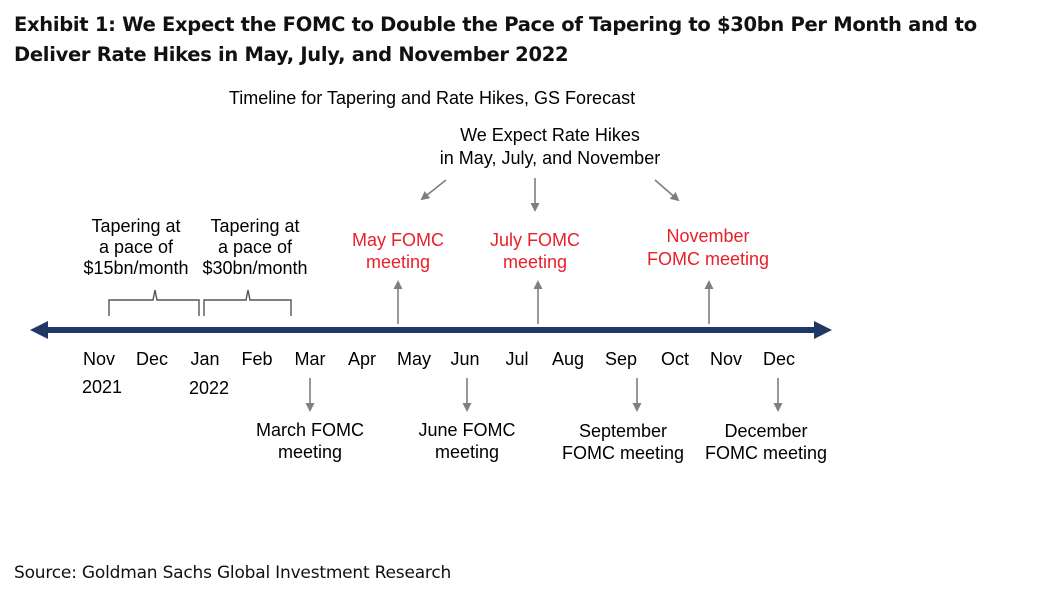  What do you see at coordinates (154, 302) in the screenshot?
I see `tapering-15-brace` at bounding box center [154, 302].